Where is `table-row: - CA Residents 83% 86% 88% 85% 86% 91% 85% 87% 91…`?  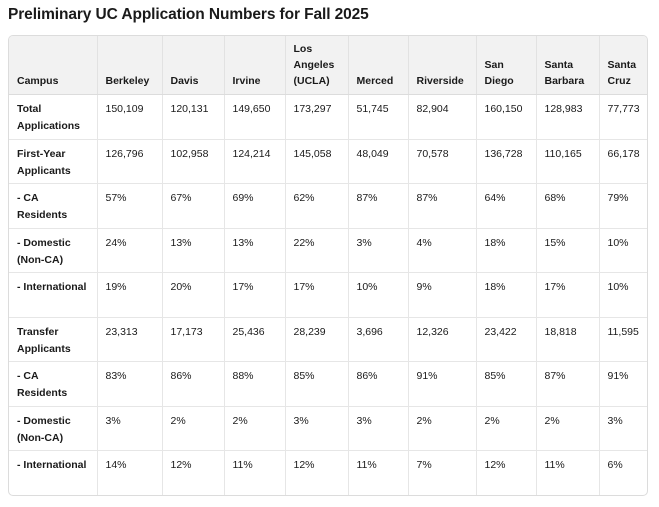 table-row: - CA Residents 83% 86% 88% 85% 86% 91% 85% 87% 91… is located at coordinates (328, 383).